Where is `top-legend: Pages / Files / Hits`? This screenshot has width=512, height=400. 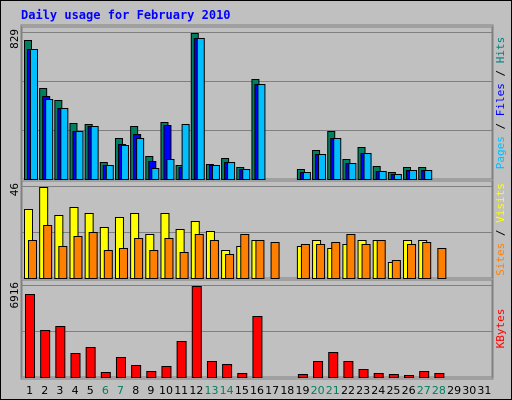 top-legend: Pages / Files / Hits is located at coordinates (500, 103).